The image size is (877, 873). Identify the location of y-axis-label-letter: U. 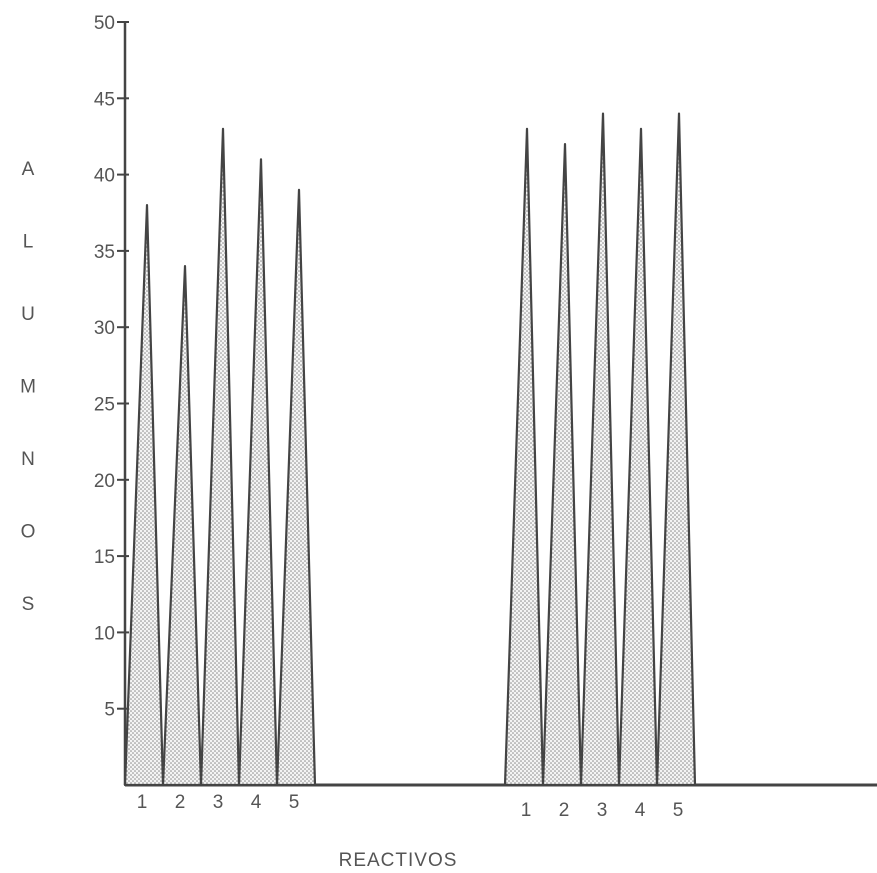
(28, 314).